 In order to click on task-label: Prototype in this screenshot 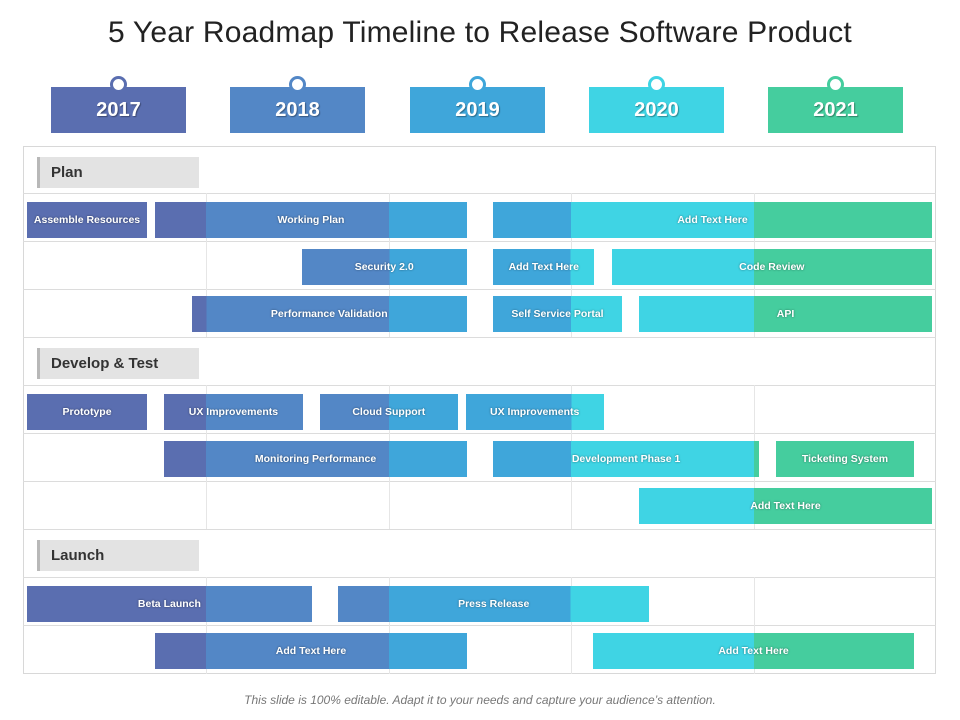, I will do `click(87, 412)`.